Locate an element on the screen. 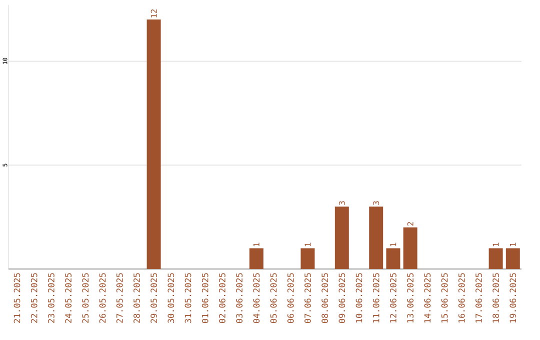  x-tick-label: 04.06.2025 is located at coordinates (256, 298).